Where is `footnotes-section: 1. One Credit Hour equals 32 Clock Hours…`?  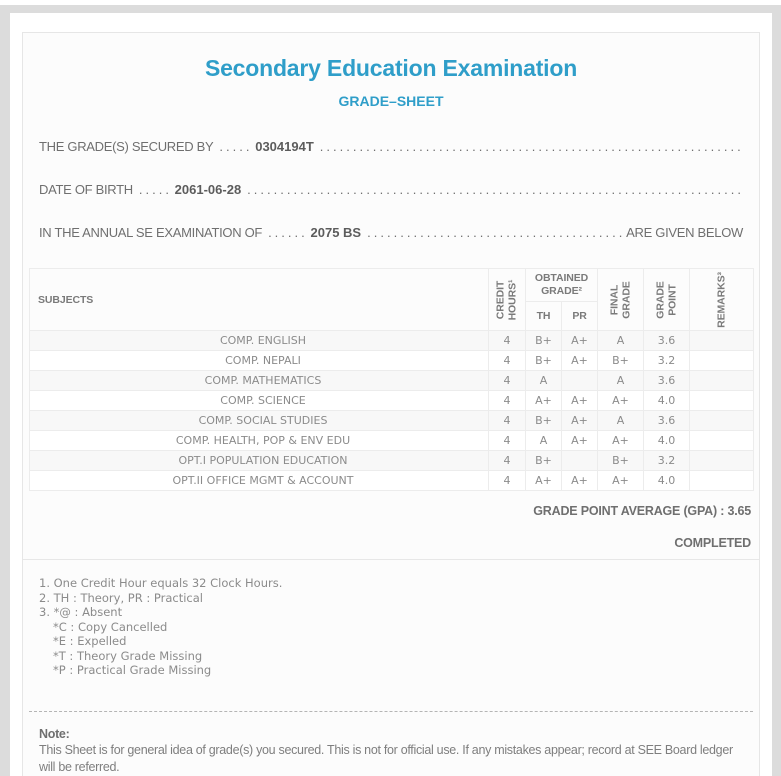 footnotes-section: 1. One Credit Hour equals 32 Clock Hours… is located at coordinates (391, 627).